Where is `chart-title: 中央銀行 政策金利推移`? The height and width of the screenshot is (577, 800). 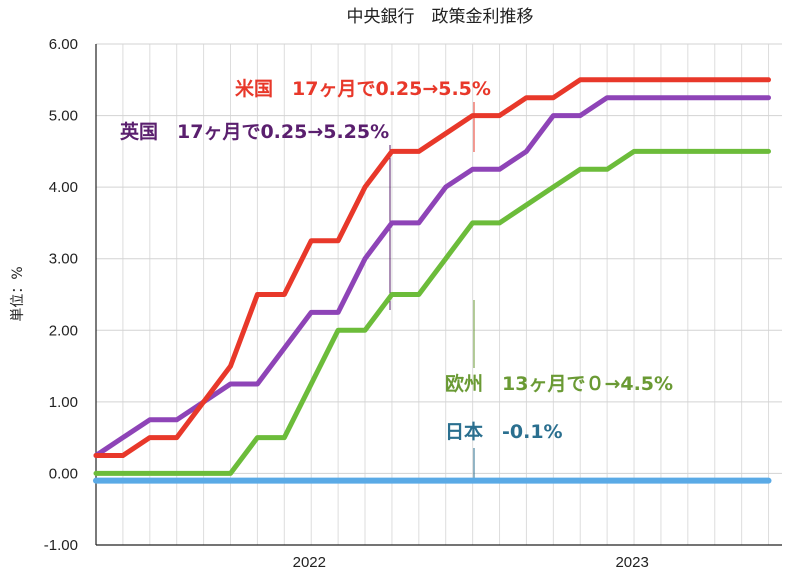 chart-title: 中央銀行 政策金利推移 is located at coordinates (440, 17).